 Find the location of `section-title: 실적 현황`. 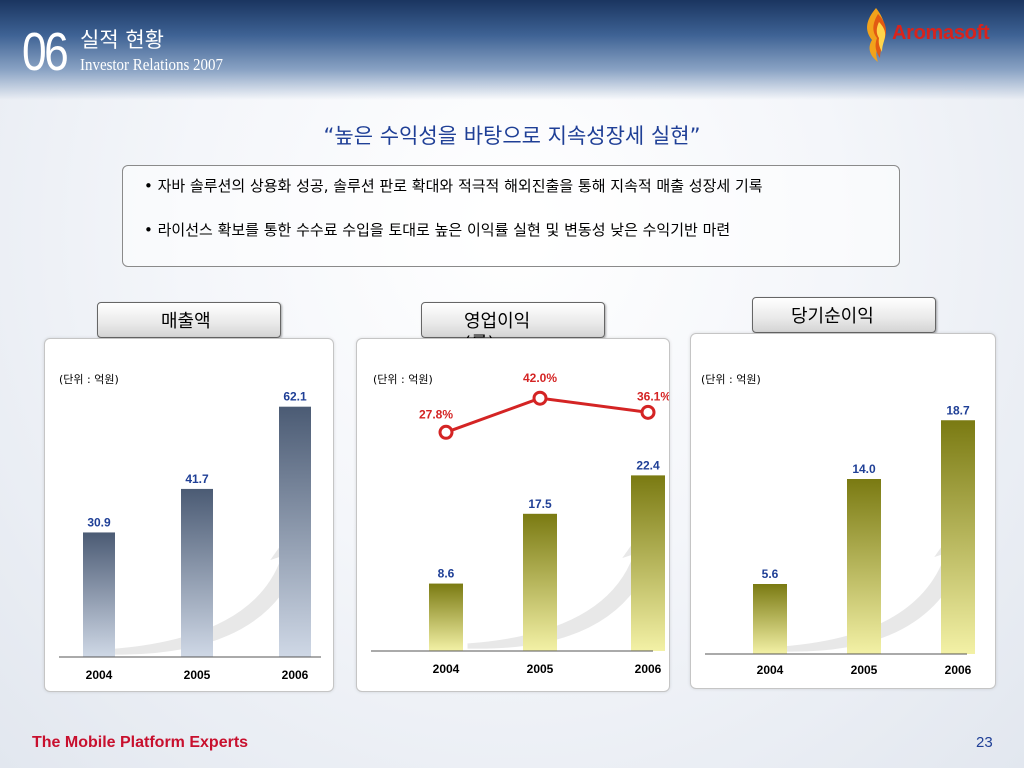

section-title: 실적 현황 is located at coordinates (122, 40).